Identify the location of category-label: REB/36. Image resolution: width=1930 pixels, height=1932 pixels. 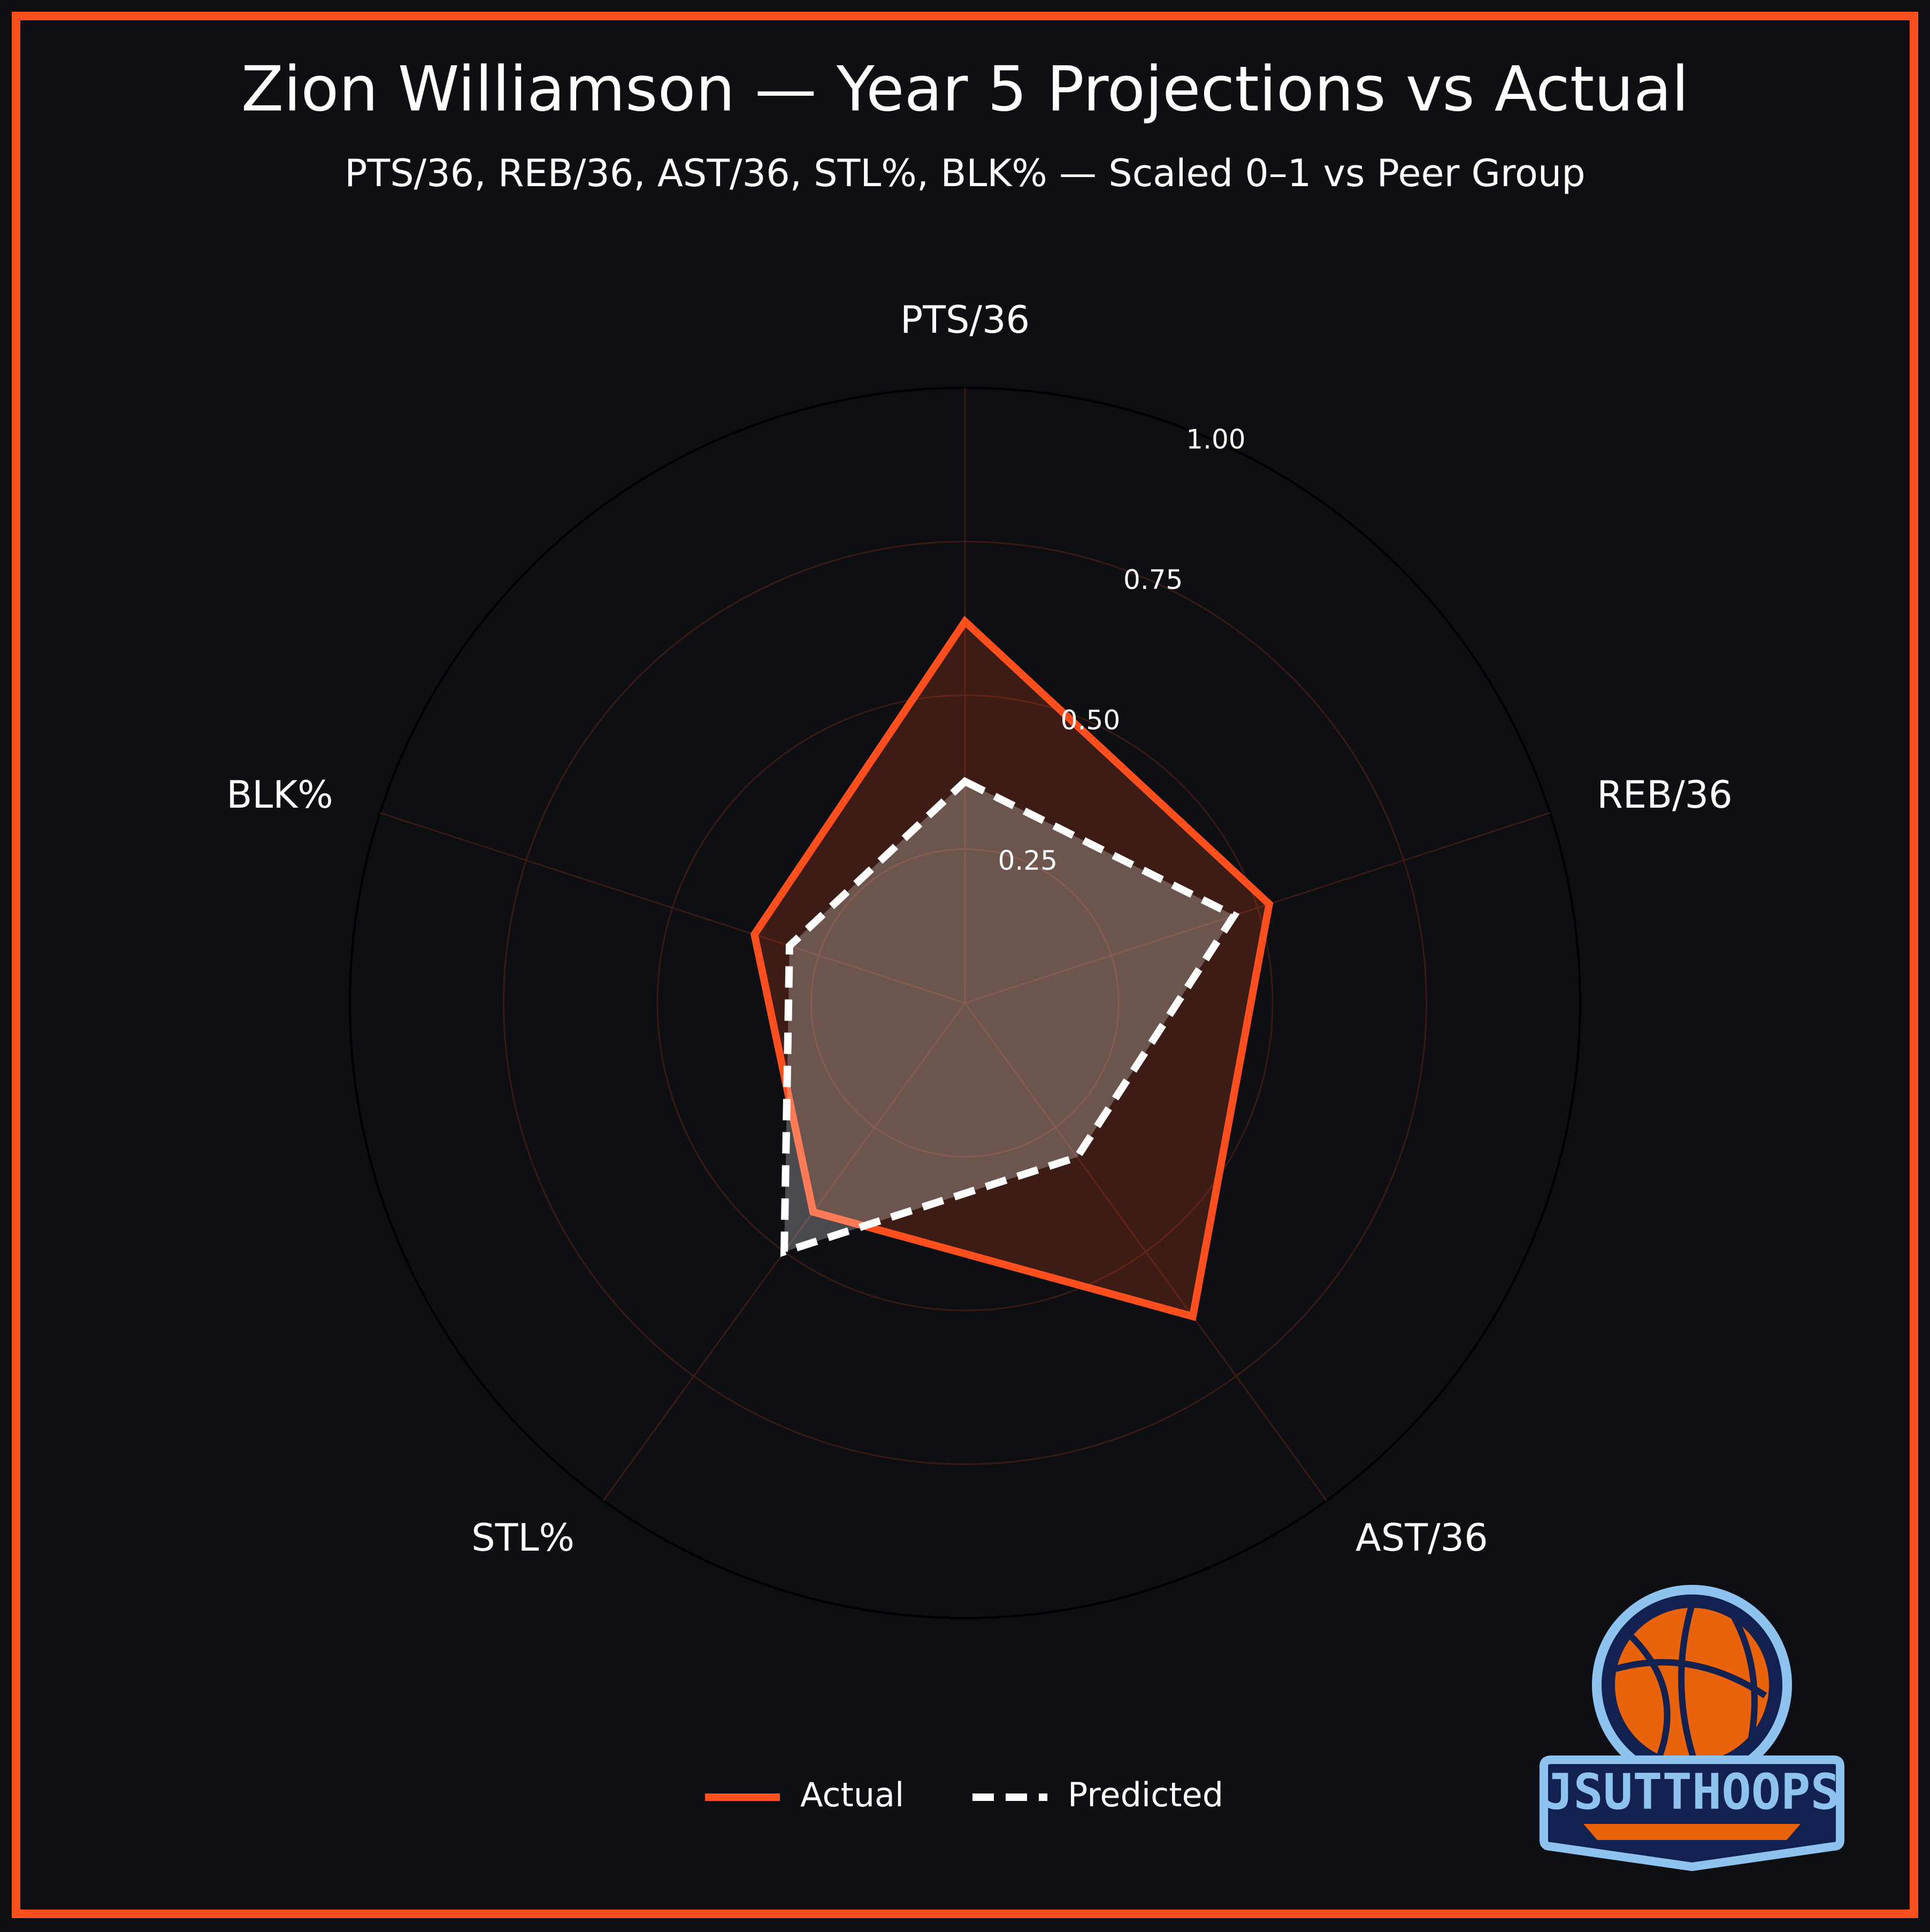
(1665, 795).